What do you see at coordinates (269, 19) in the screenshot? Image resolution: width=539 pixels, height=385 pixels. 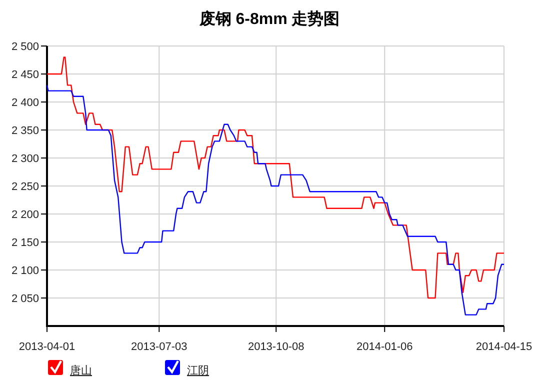 I see `chart-title: 废钢 6-8mm 走势图` at bounding box center [269, 19].